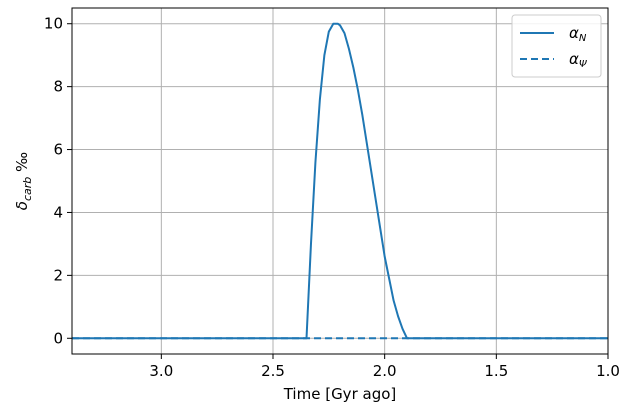 Image resolution: width=631 pixels, height=407 pixels. What do you see at coordinates (53, 24) in the screenshot?
I see `y-tick-label: 10` at bounding box center [53, 24].